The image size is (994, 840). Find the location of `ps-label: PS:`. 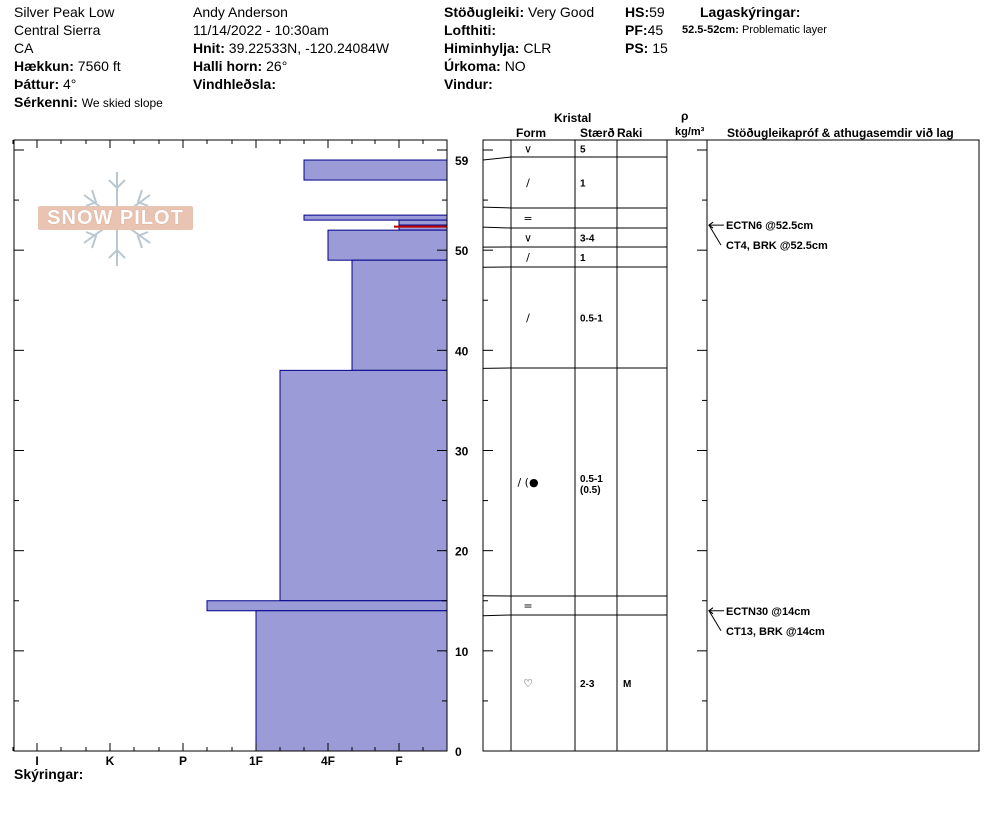

ps-label: PS: is located at coordinates (637, 48).